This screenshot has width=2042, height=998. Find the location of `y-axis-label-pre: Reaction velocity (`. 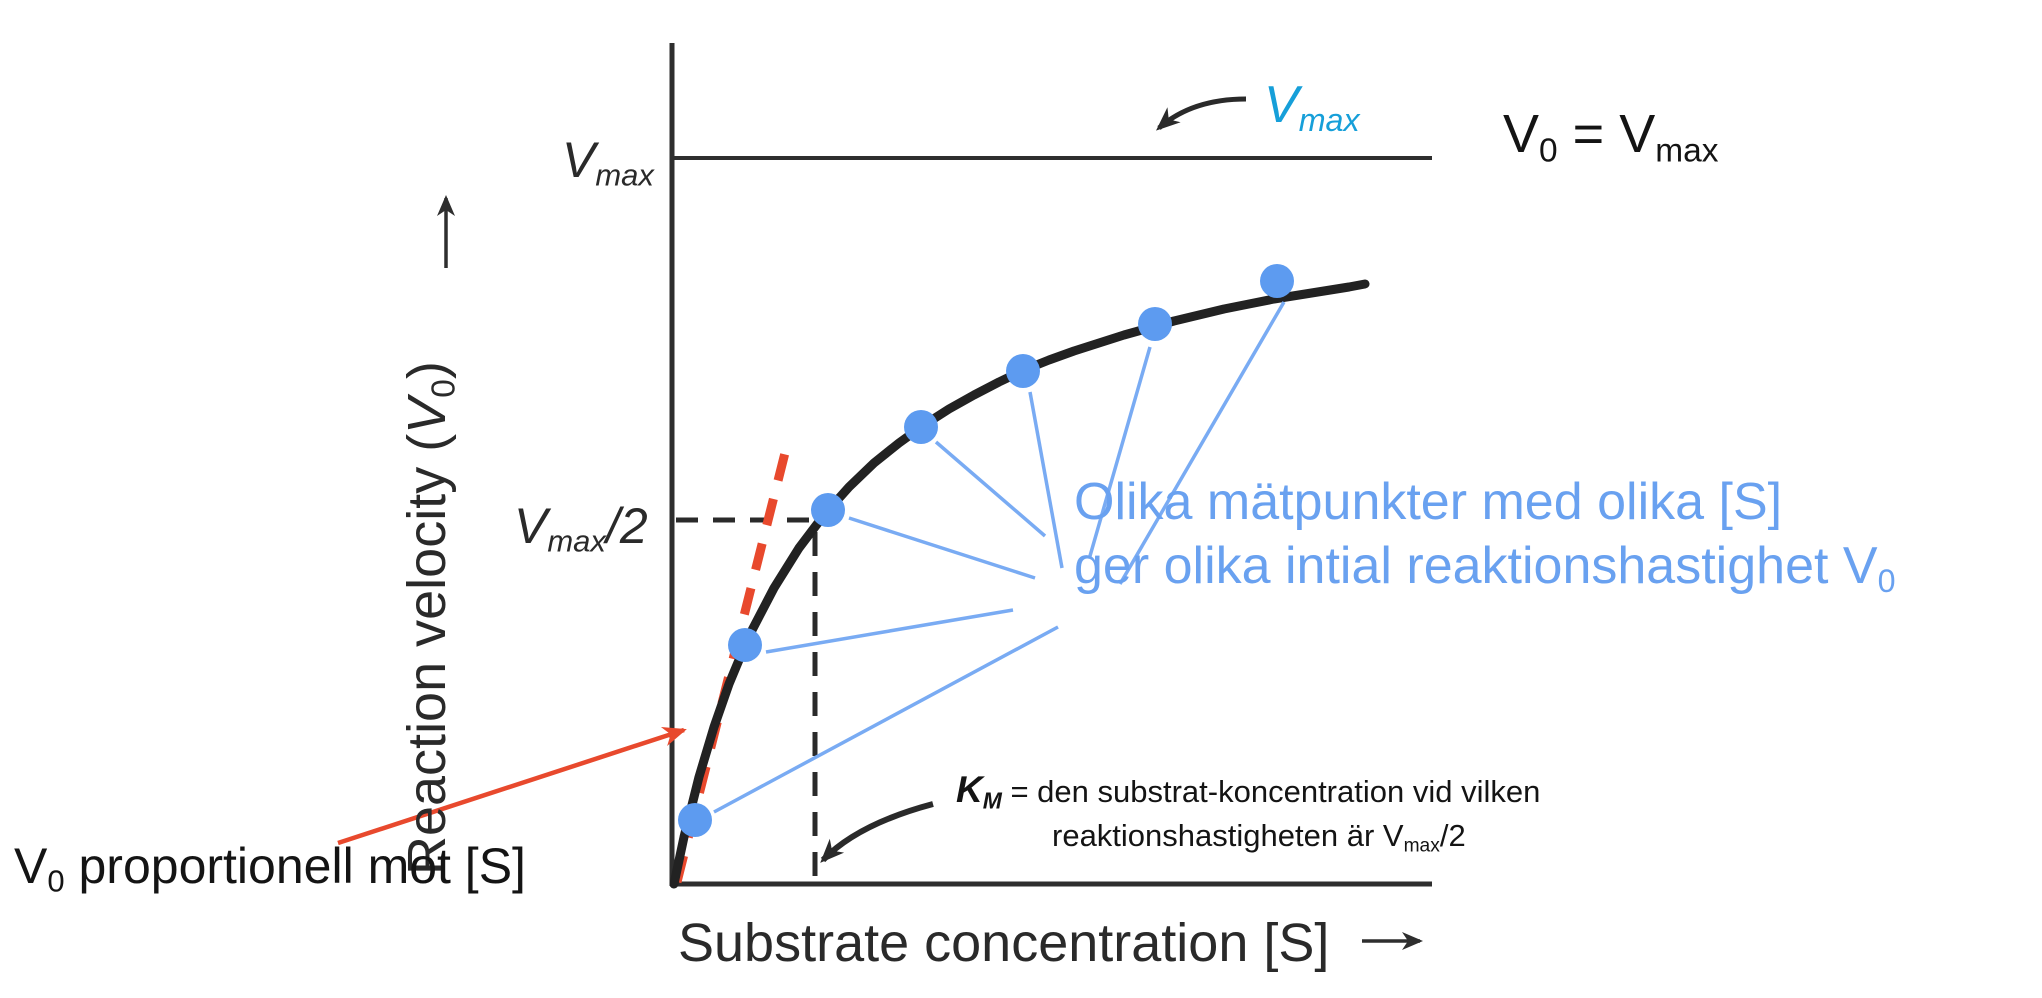

y-axis-label-pre: Reaction velocity ( is located at coordinates (427, 654).